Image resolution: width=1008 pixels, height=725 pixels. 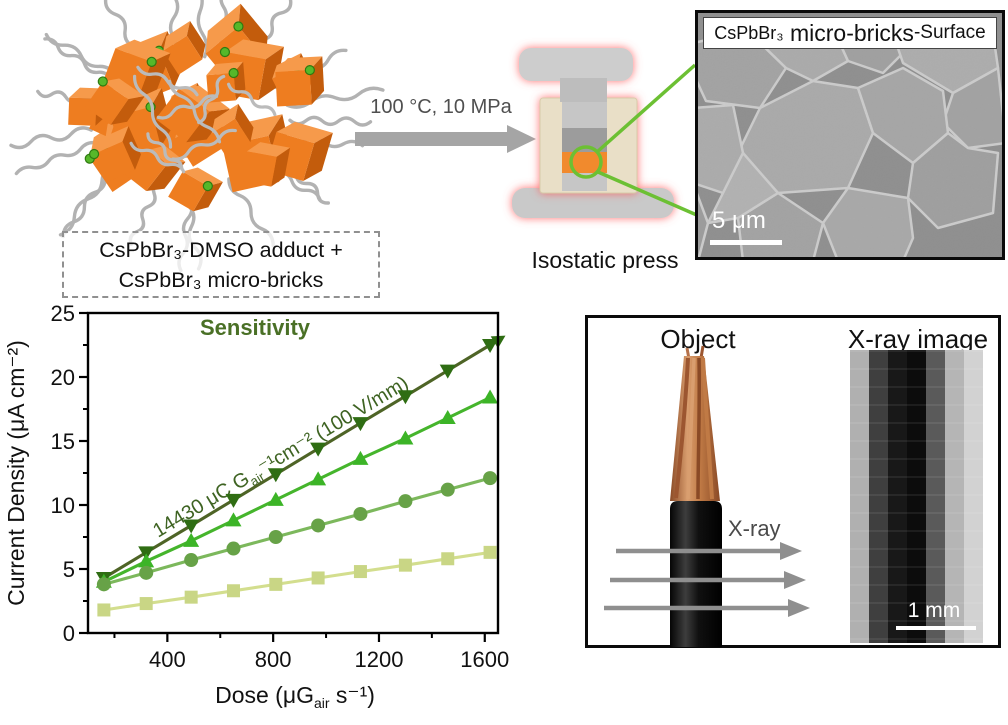 I want to click on chart-title: Sensitivity, so click(x=255, y=327).